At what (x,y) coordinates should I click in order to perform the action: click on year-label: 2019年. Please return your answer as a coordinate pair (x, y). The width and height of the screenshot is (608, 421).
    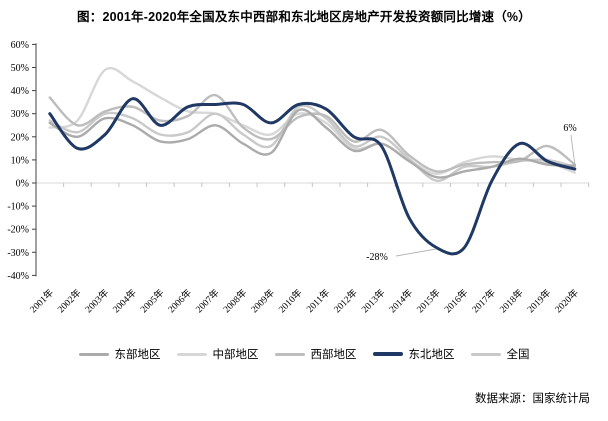
    Looking at the image, I should click on (539, 300).